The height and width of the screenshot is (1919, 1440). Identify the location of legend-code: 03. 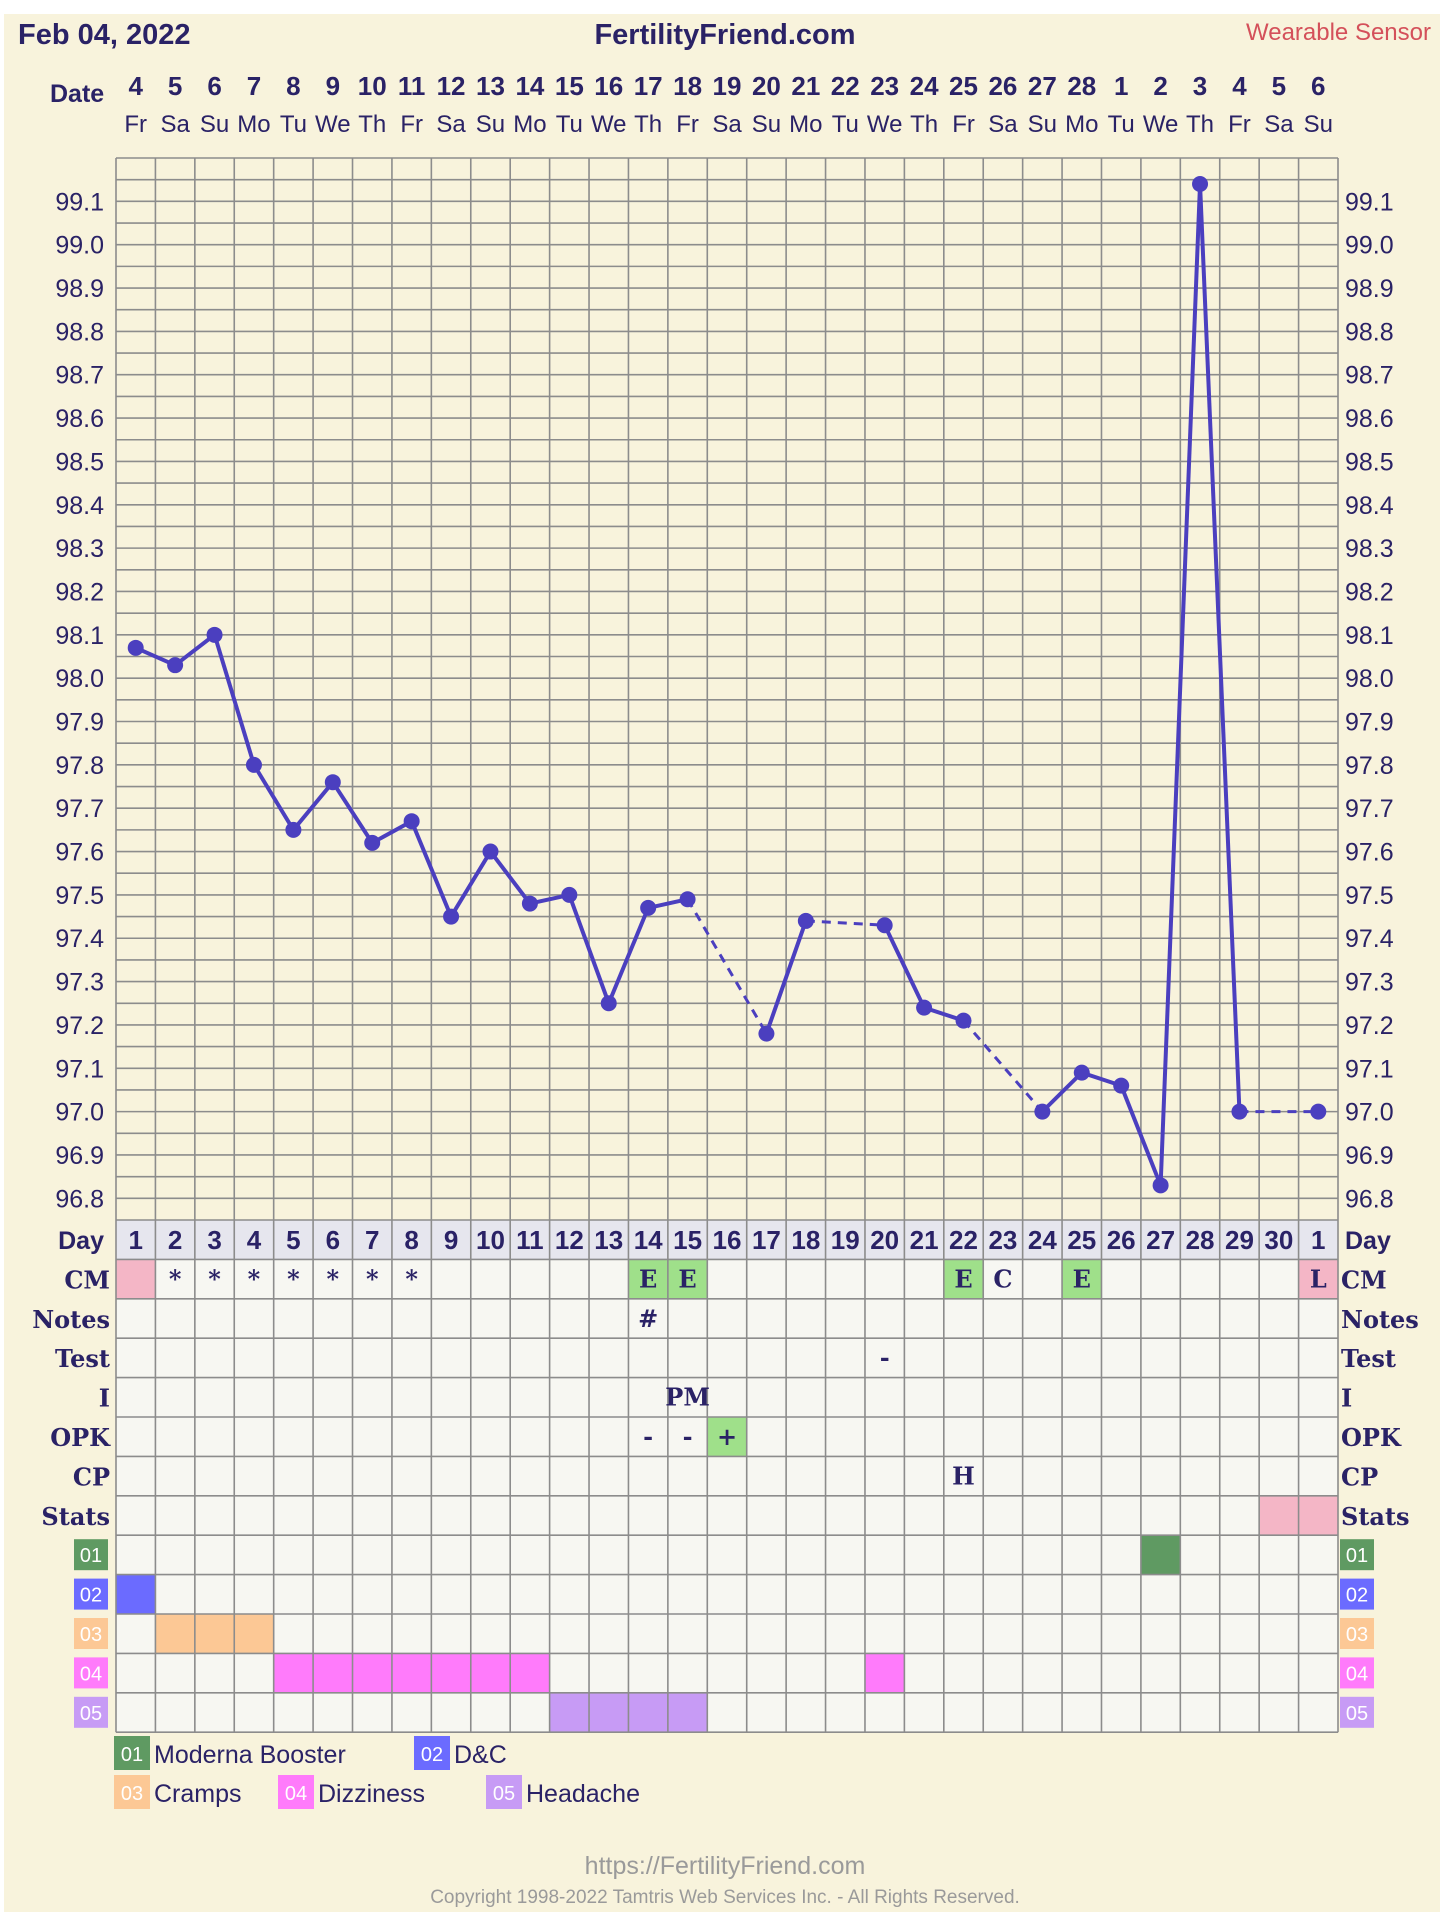
(132, 1794).